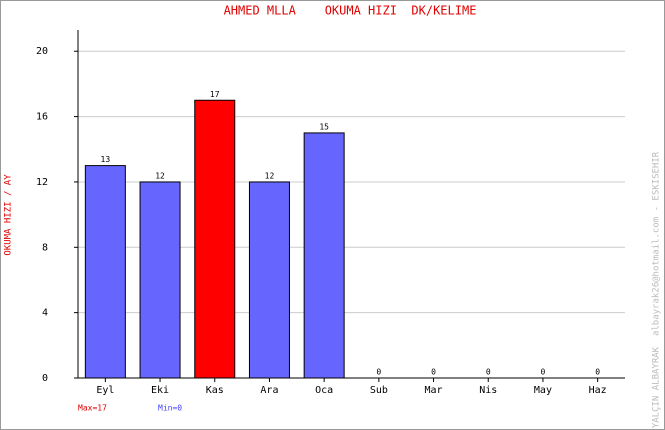  What do you see at coordinates (379, 390) in the screenshot?
I see `x-tick-label: Sub` at bounding box center [379, 390].